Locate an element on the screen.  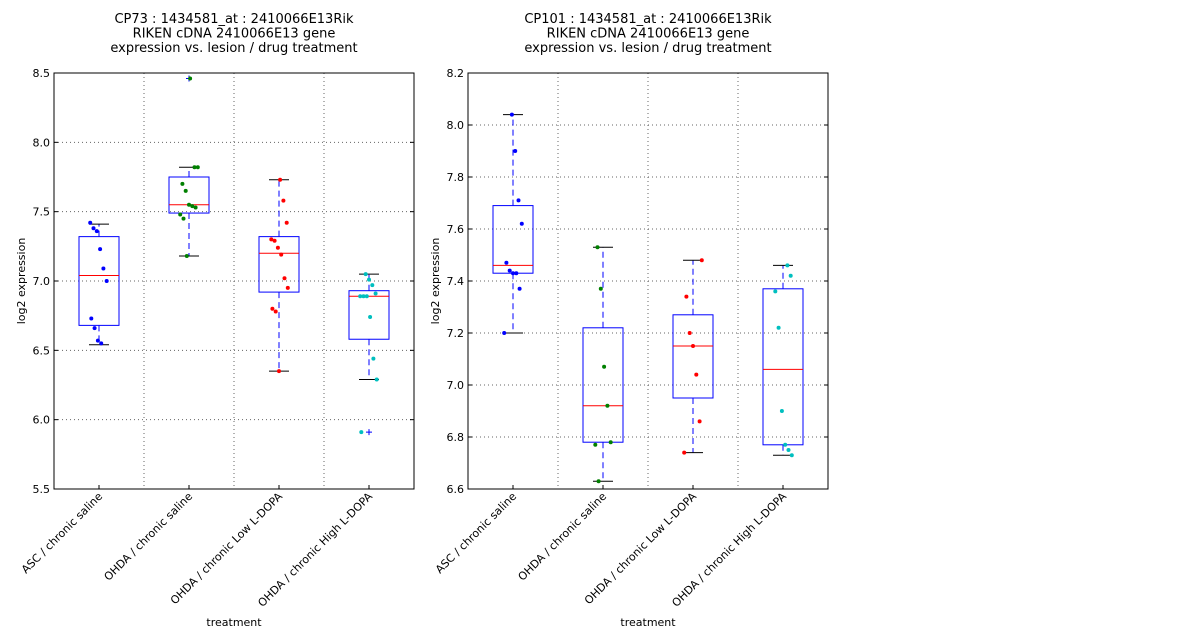
y-tick-label: 6.6 is located at coordinates (456, 489).